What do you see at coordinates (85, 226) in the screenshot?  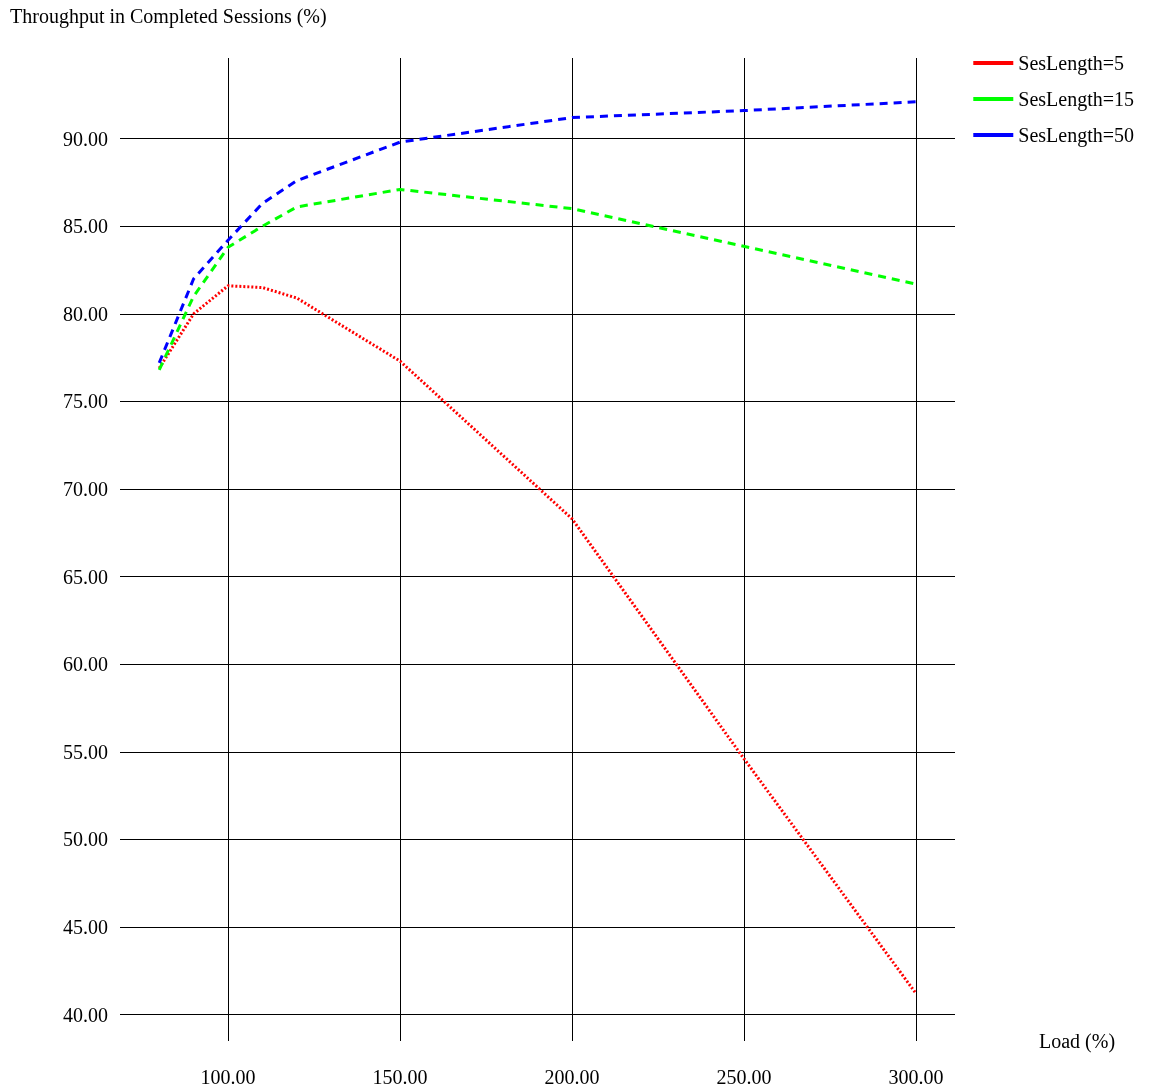 I see `y-tick-label: 85.00` at bounding box center [85, 226].